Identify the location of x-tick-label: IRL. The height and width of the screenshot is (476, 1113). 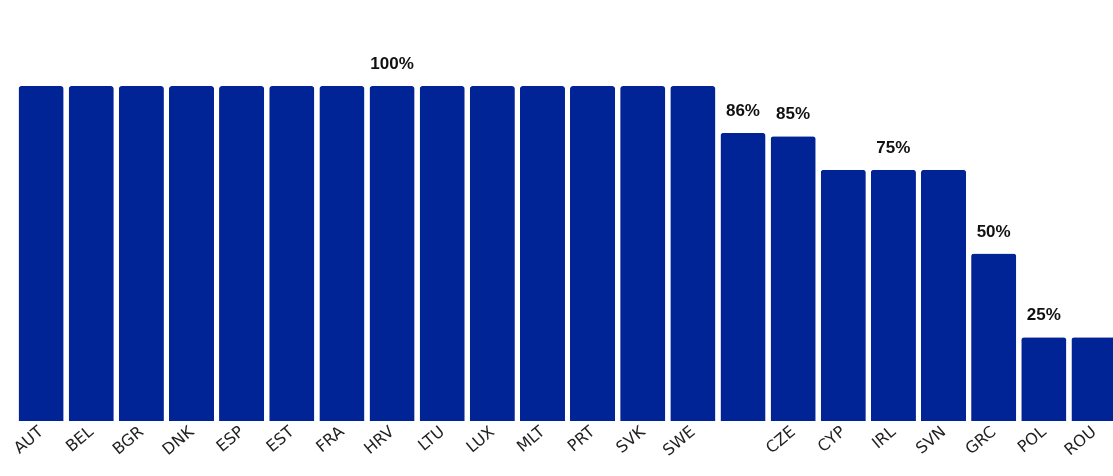
(884, 437).